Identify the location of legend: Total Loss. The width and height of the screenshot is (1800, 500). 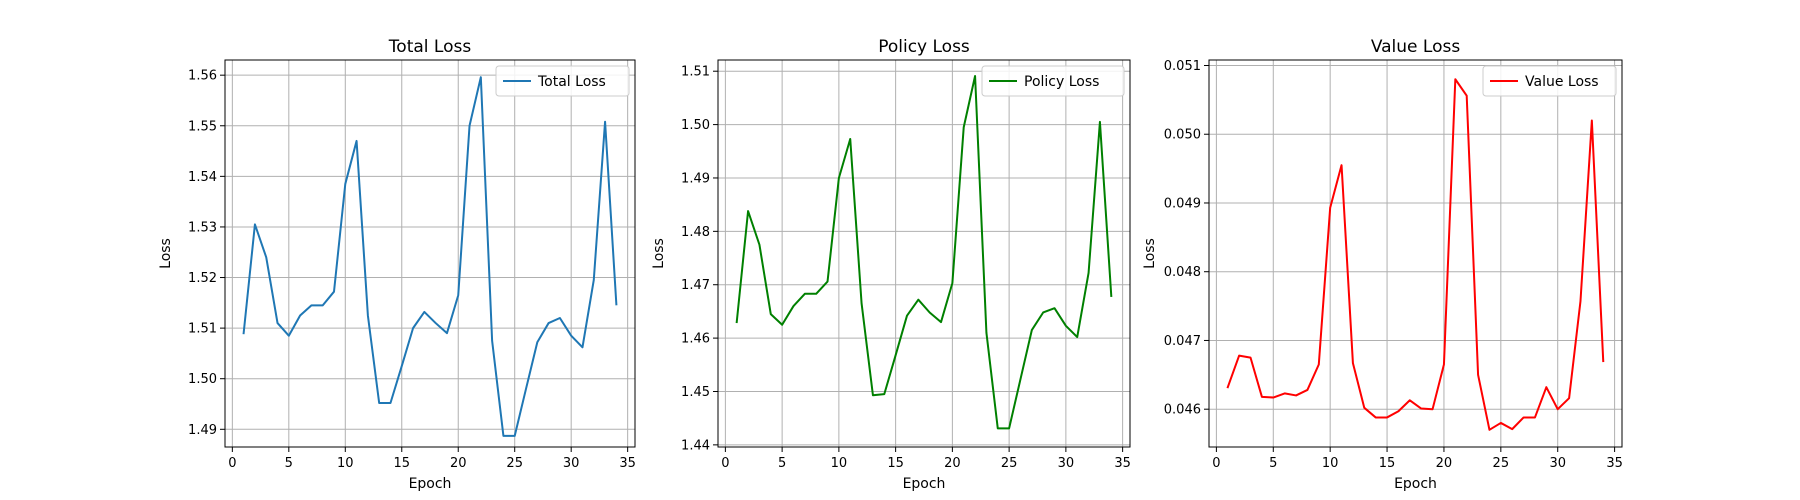
(562, 81).